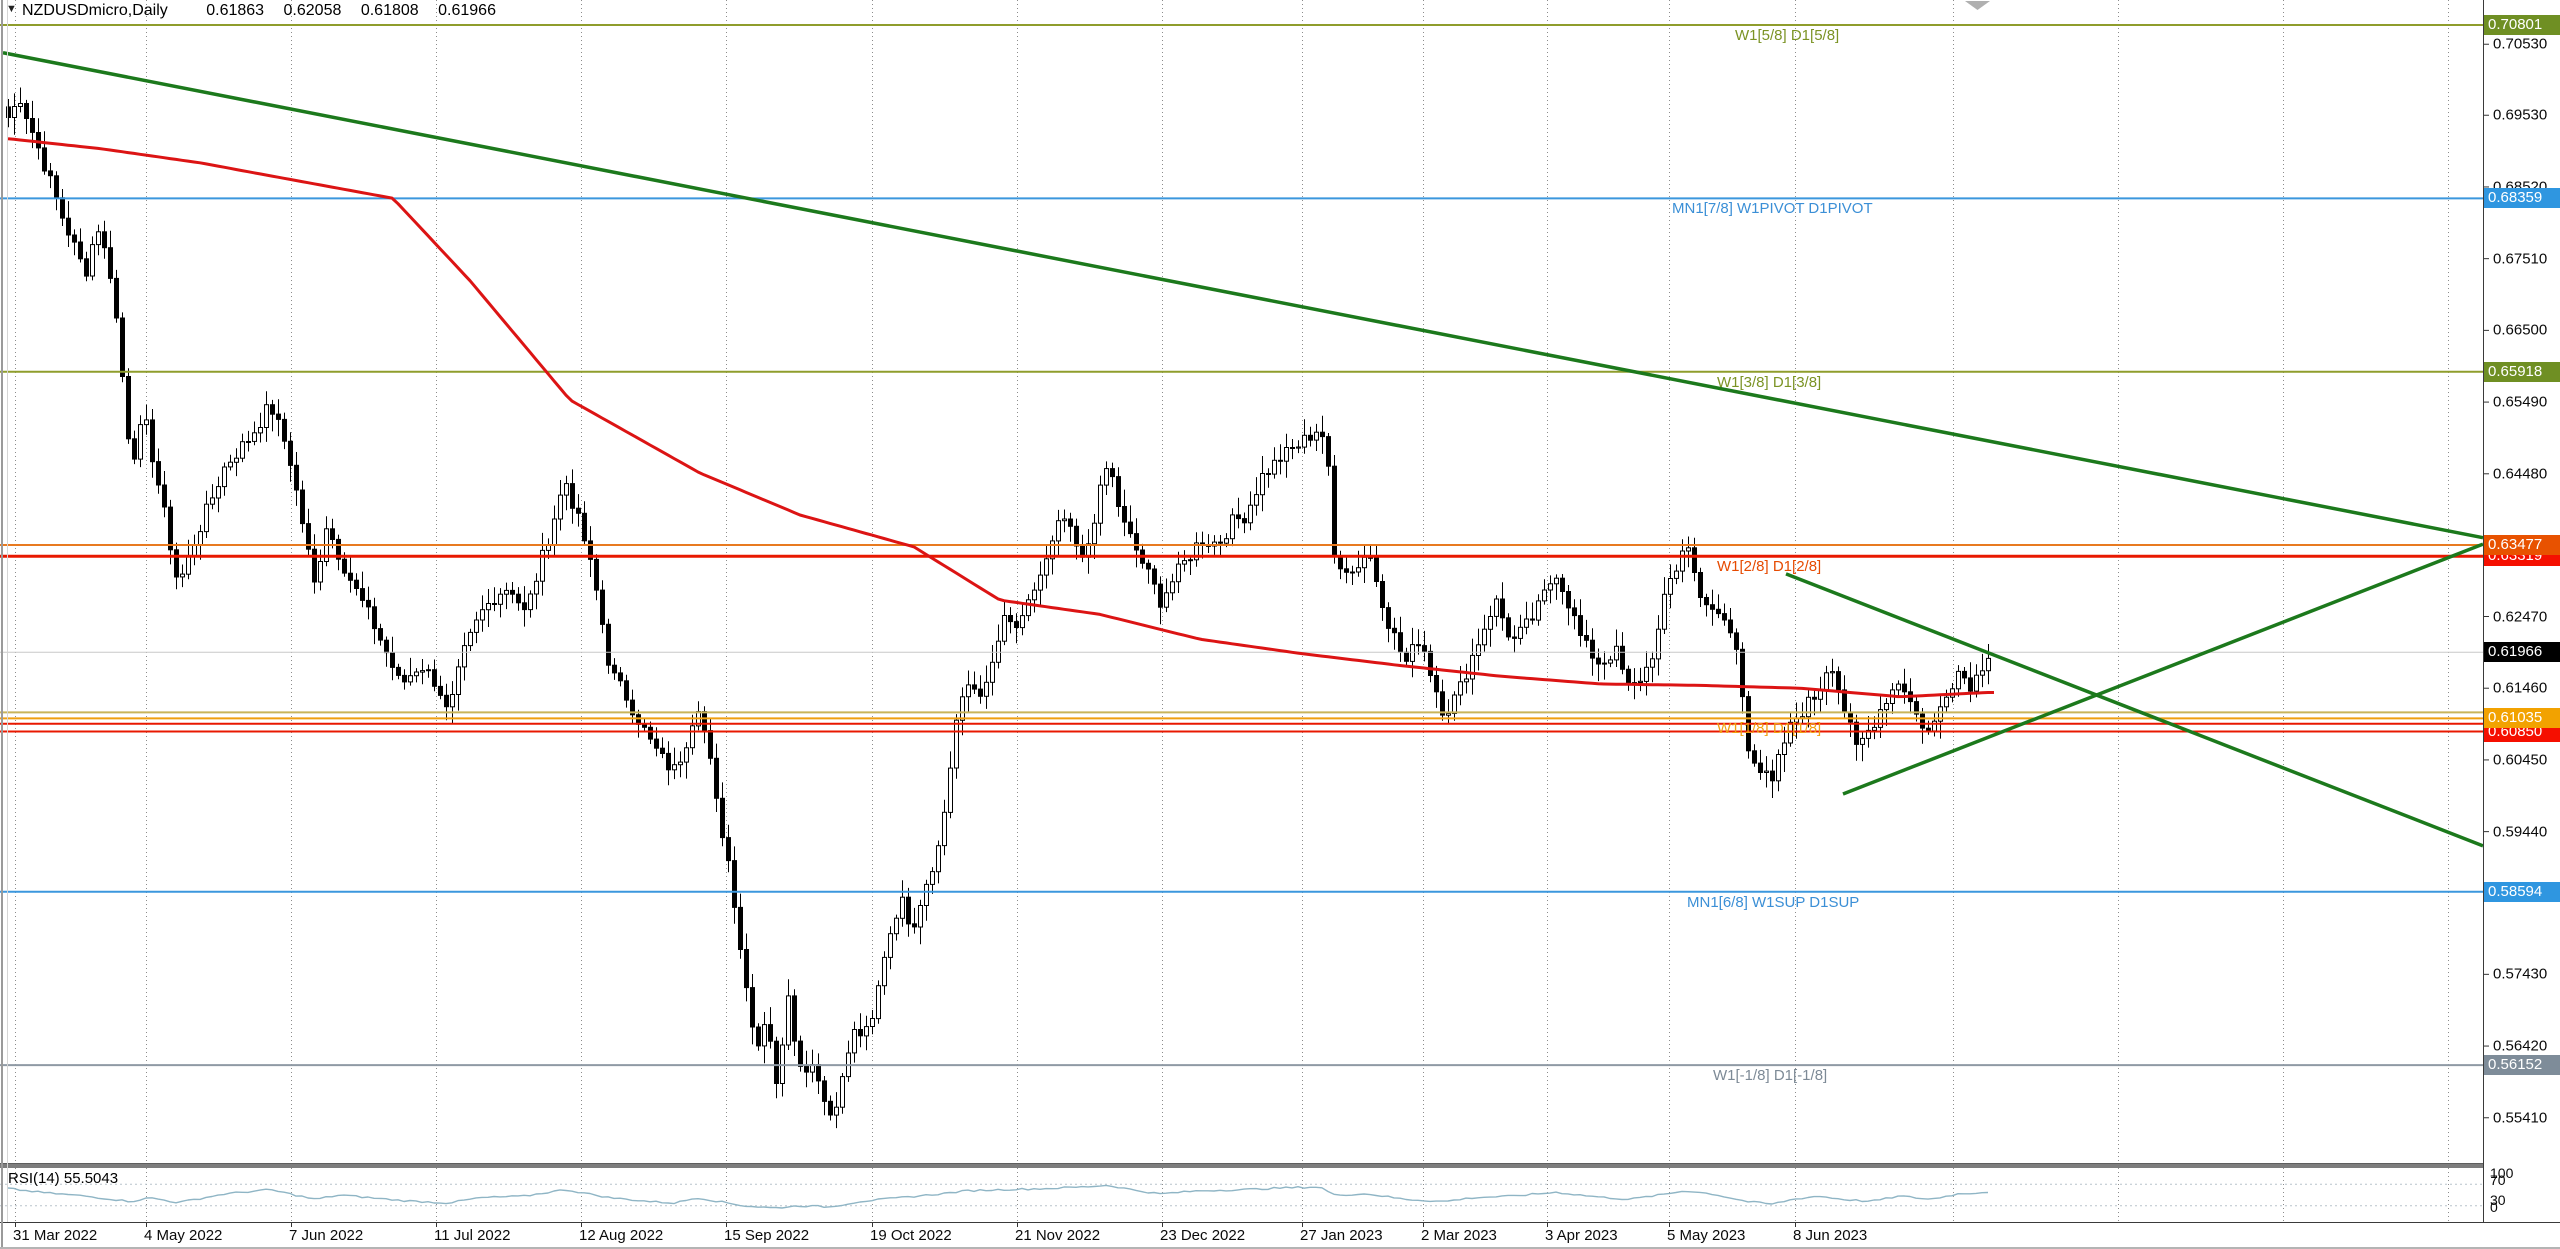 The height and width of the screenshot is (1249, 2560). I want to click on price-tick-label: 0.64480, so click(2520, 474).